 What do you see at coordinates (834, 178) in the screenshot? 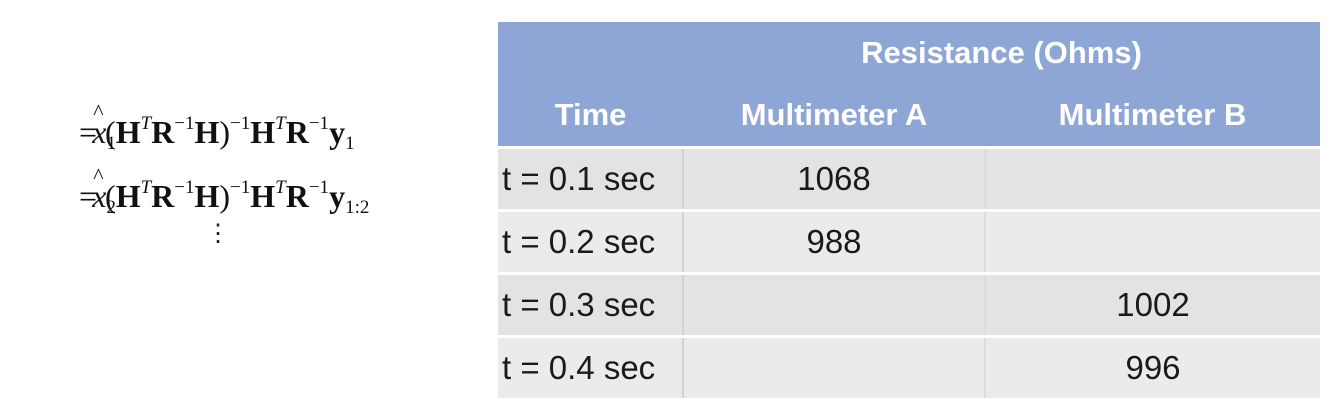
I see `cell-multimeter-a: 1068` at bounding box center [834, 178].